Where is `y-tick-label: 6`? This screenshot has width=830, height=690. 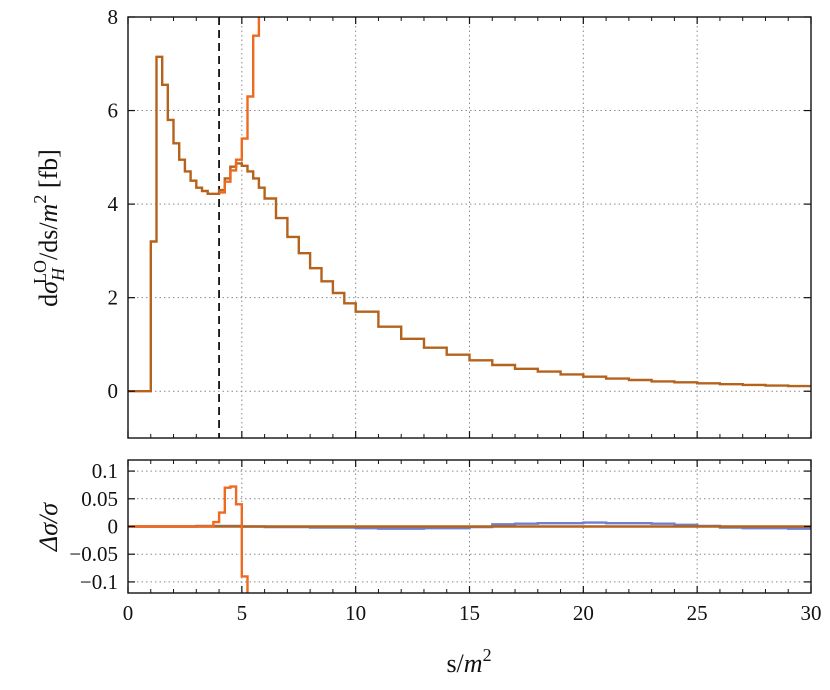 y-tick-label: 6 is located at coordinates (113, 111).